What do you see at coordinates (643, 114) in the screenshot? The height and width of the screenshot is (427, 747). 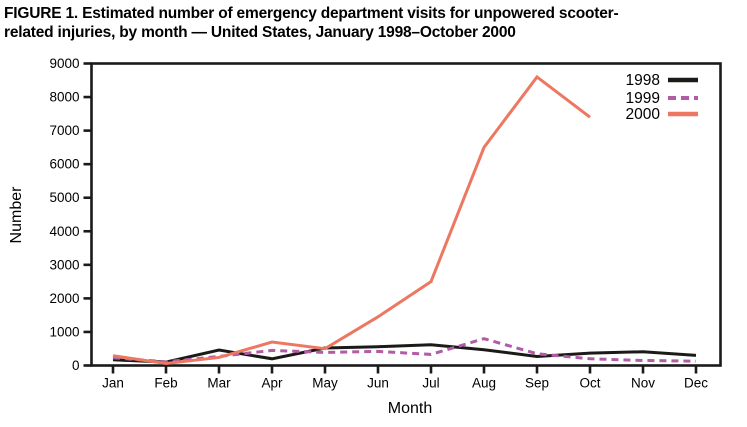 I see `legend-label-2000: 2000` at bounding box center [643, 114].